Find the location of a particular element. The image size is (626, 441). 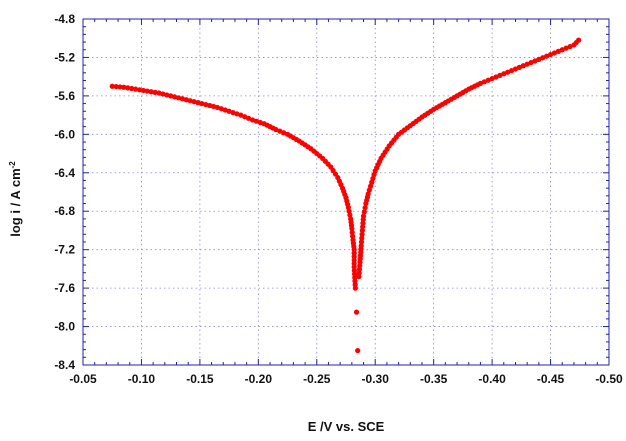

x-tick-label: -0.50 is located at coordinates (609, 379).